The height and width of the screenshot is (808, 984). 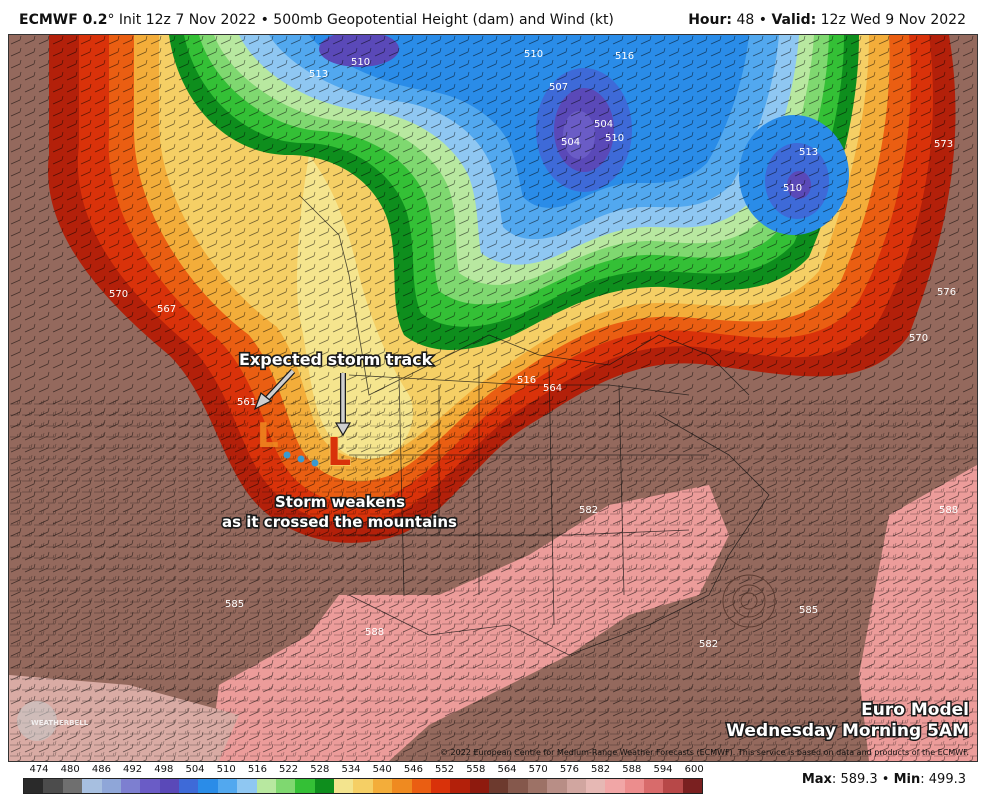 I want to click on legend-label: 540, so click(x=382, y=769).